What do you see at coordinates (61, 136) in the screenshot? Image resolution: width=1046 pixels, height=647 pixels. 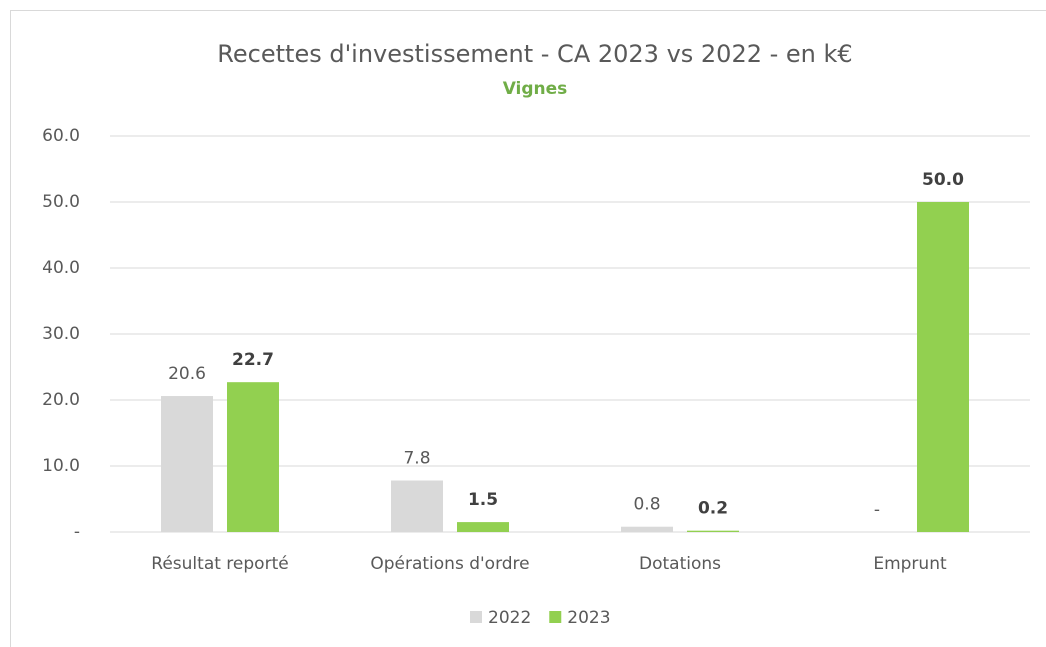 I see `y-tick-label: 60.0` at bounding box center [61, 136].